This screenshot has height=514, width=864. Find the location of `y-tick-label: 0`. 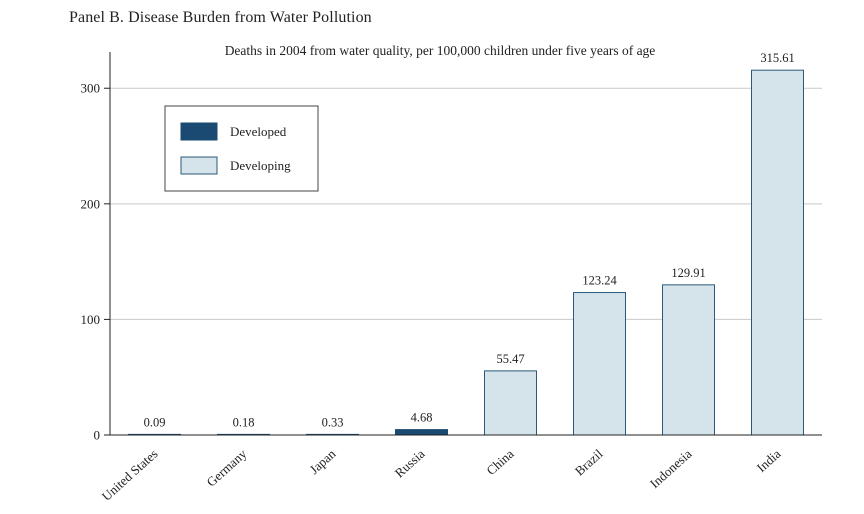

y-tick-label: 0 is located at coordinates (97, 435).